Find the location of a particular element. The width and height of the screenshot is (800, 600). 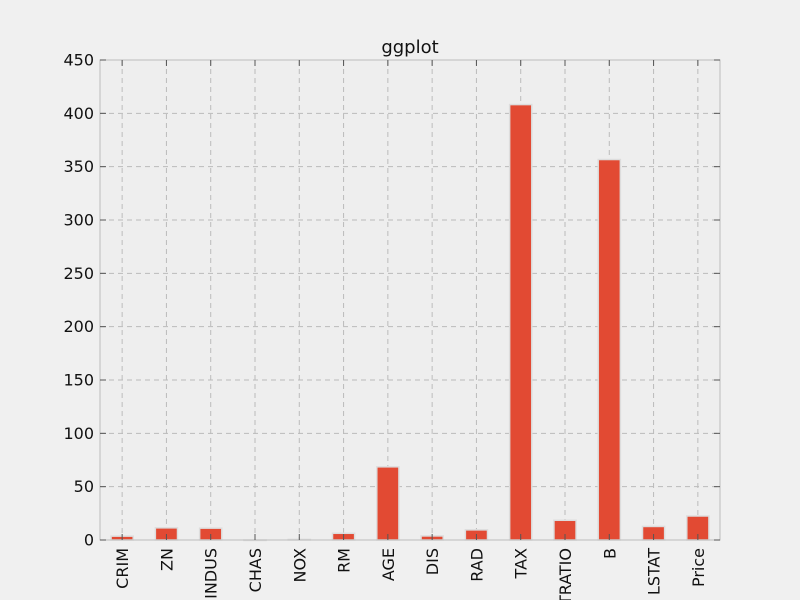

x-tick-label: INDUS is located at coordinates (211, 573).